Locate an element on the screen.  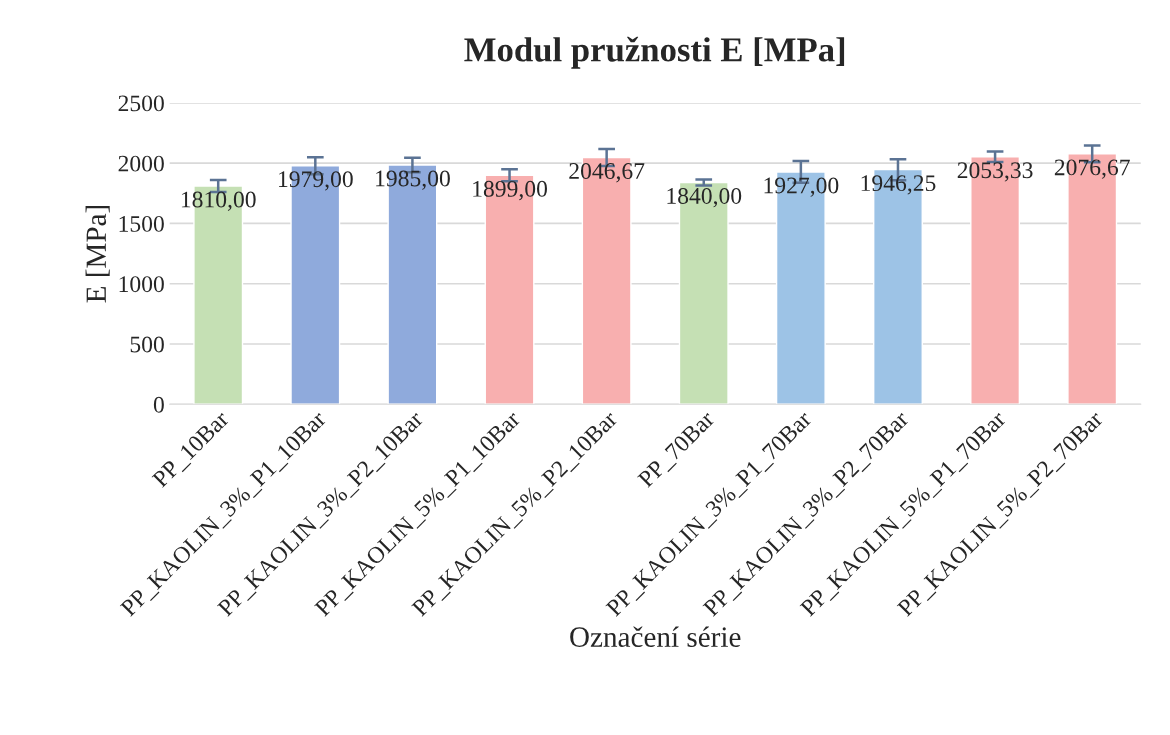
data-label: 1946,25 is located at coordinates (898, 185).